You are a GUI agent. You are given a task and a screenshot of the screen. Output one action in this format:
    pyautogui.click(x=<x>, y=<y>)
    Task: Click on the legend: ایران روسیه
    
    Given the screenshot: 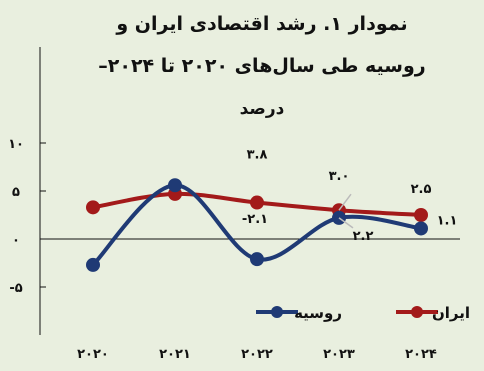 What is the action you would take?
    pyautogui.click(x=363, y=313)
    